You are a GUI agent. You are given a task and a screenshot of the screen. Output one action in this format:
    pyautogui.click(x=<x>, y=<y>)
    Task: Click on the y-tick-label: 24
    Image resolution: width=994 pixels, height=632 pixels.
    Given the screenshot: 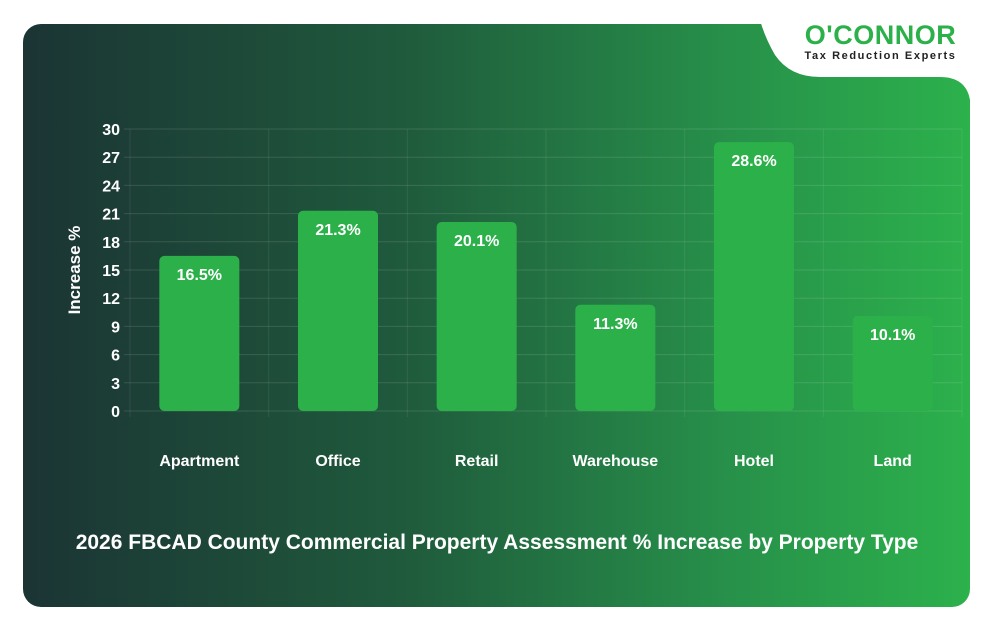 What is the action you would take?
    pyautogui.click(x=111, y=186)
    